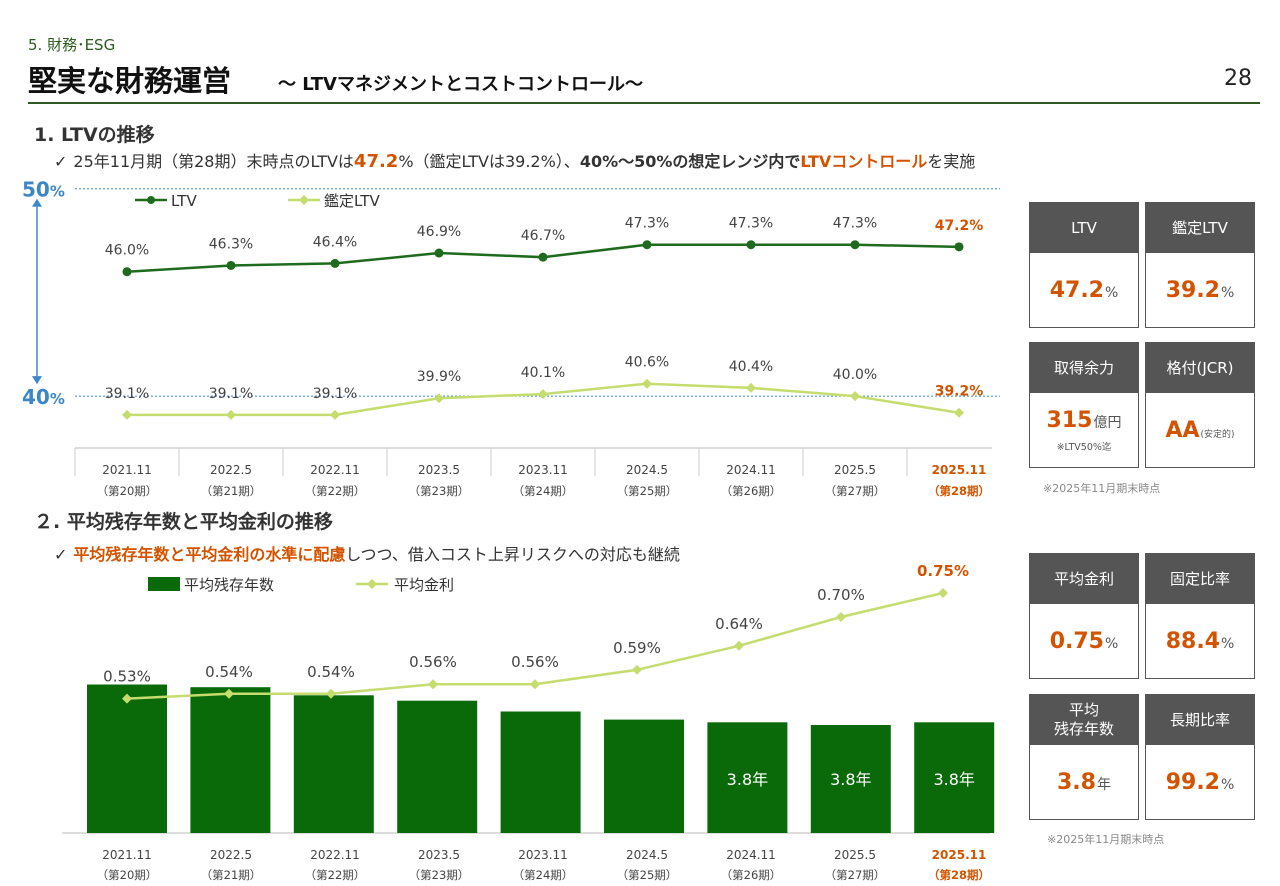 This screenshot has height=886, width=1280. I want to click on legend-label: LTV, so click(184, 201).